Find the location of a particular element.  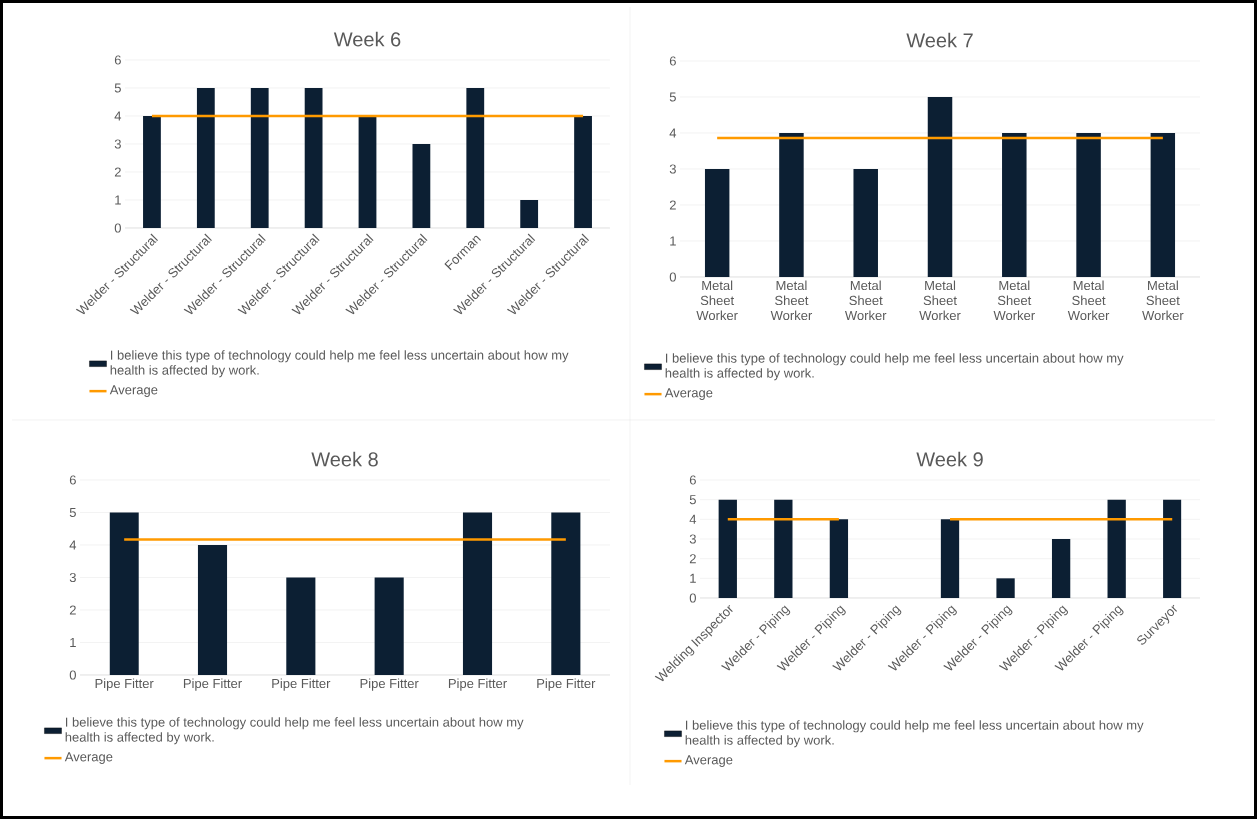

chart-title: Week 9 is located at coordinates (949, 459).